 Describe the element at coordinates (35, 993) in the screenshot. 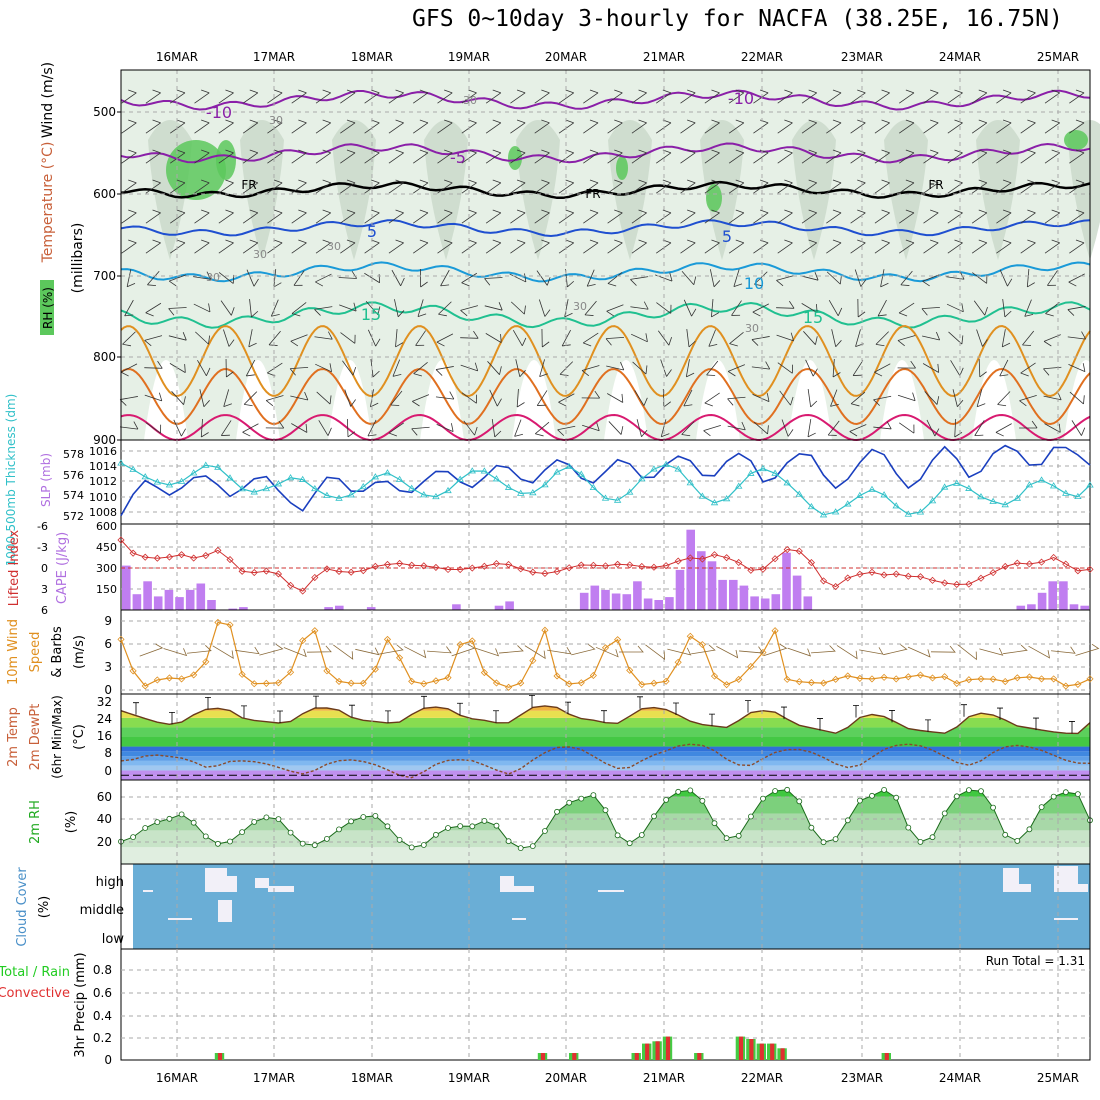

I see `precip-legend-convective: Convective` at that location.